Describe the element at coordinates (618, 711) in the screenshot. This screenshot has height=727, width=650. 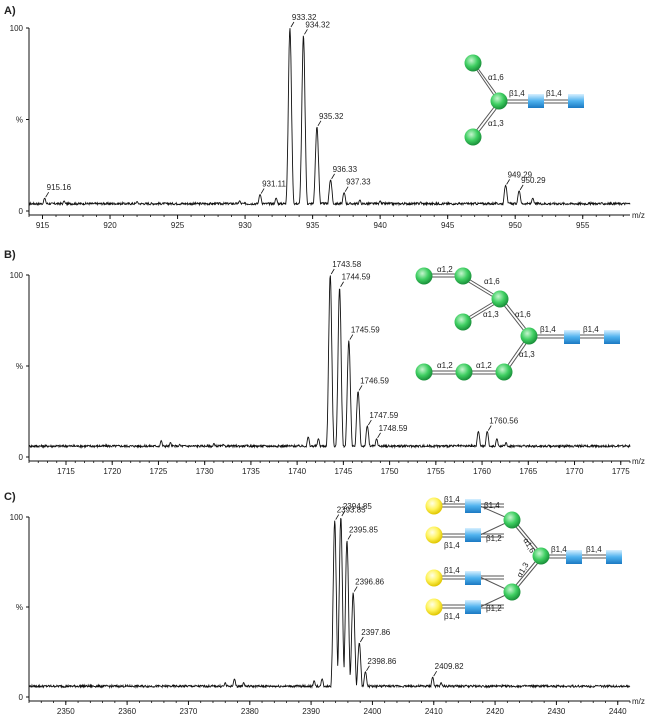
I see `x-tick-label: 2440` at that location.